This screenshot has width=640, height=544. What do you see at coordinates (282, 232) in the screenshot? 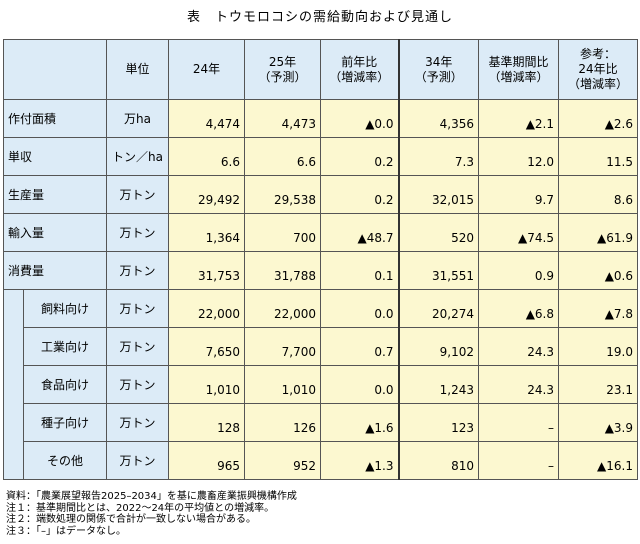
I see `cell-y25: 700` at bounding box center [282, 232].